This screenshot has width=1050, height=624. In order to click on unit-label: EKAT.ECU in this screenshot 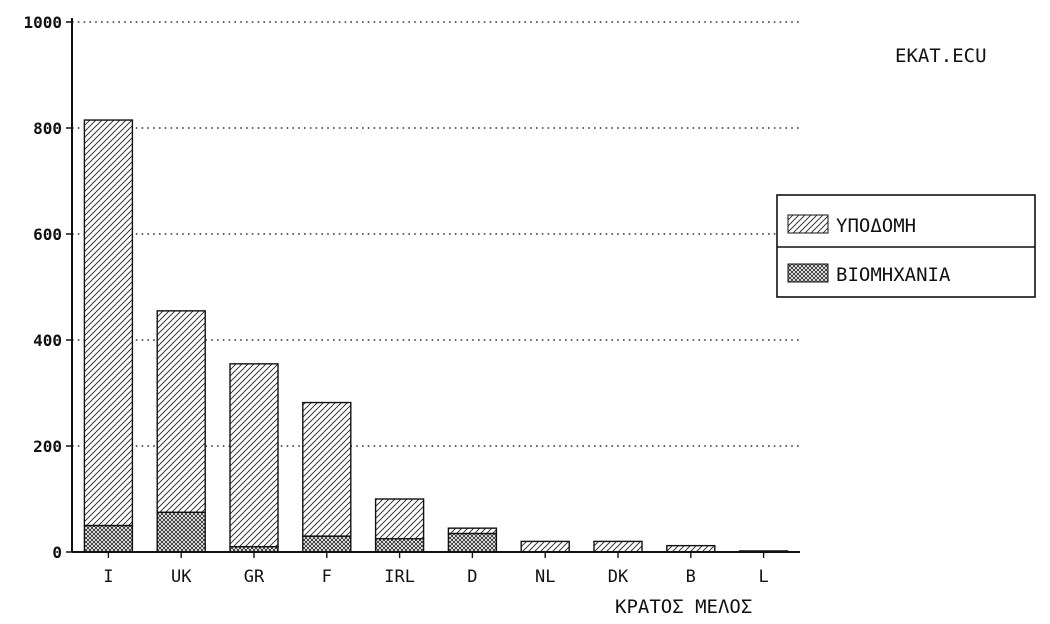, I will do `click(941, 56)`.